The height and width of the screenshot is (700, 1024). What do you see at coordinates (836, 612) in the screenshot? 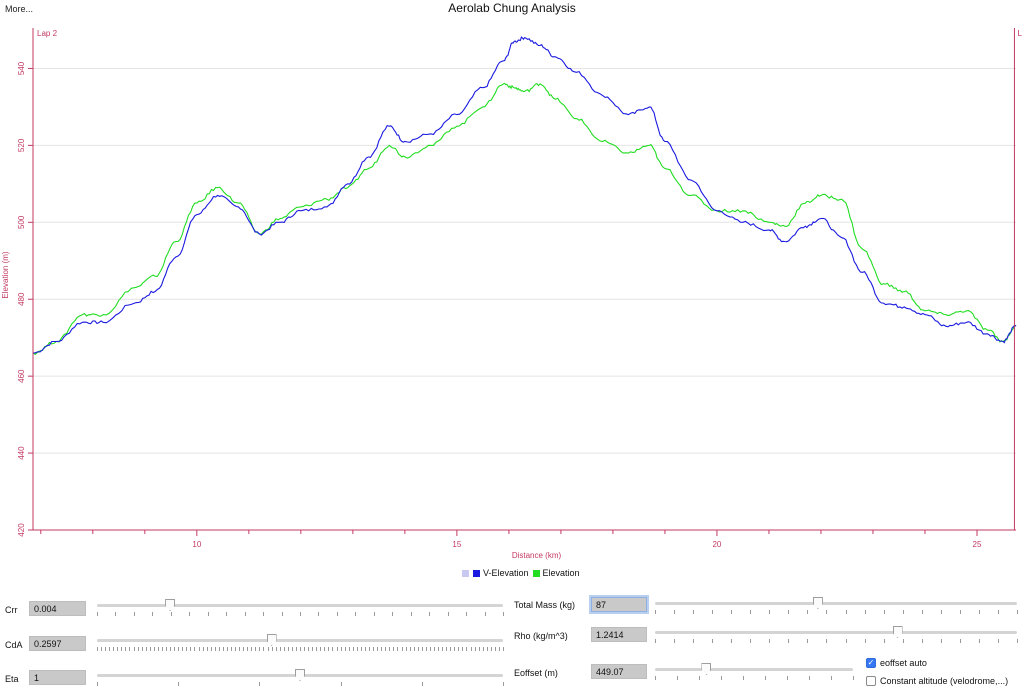
I see `total-mass-slider-ticks` at bounding box center [836, 612].